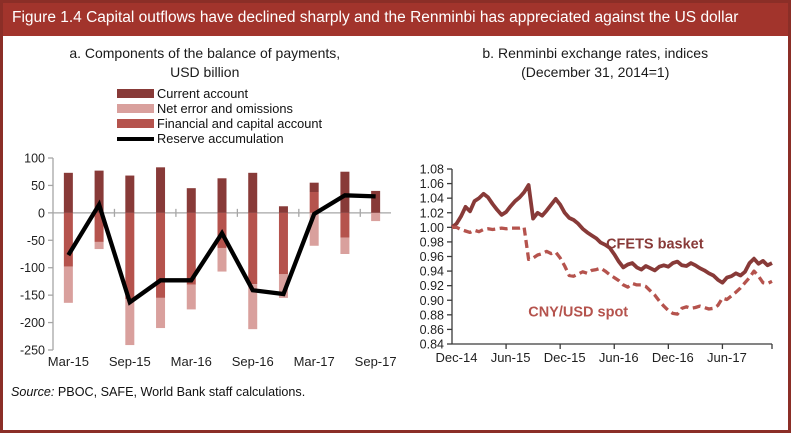 This screenshot has width=791, height=433. Describe the element at coordinates (221, 250) in the screenshot. I see `reserve-accumulation-line` at that location.